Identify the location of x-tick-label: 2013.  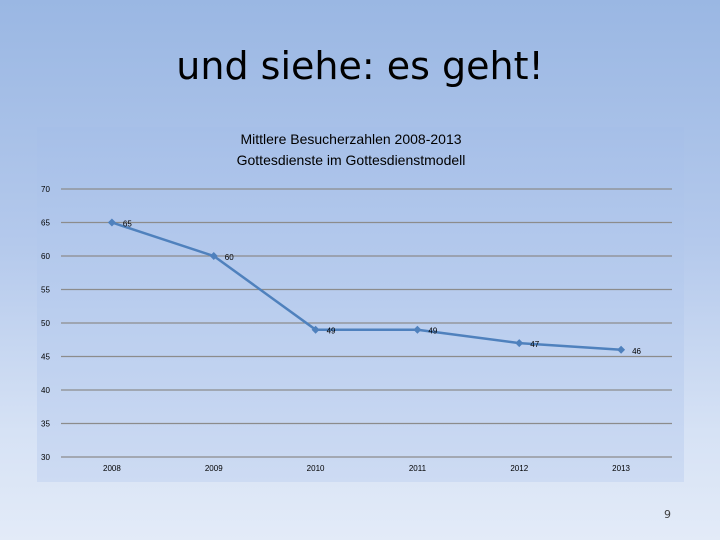
(621, 468).